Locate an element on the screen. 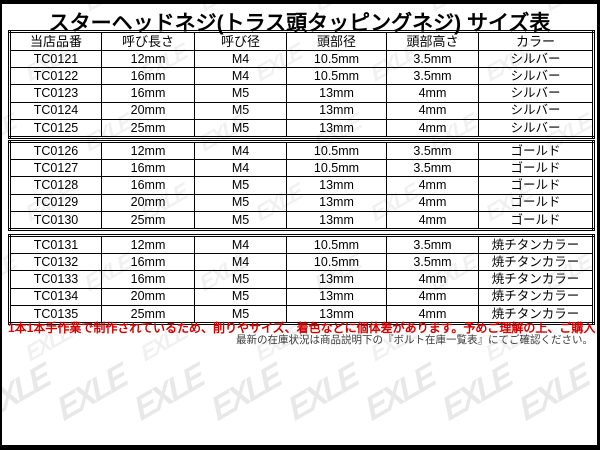 The height and width of the screenshot is (450, 600). table-cell: TC0124 is located at coordinates (55, 110).